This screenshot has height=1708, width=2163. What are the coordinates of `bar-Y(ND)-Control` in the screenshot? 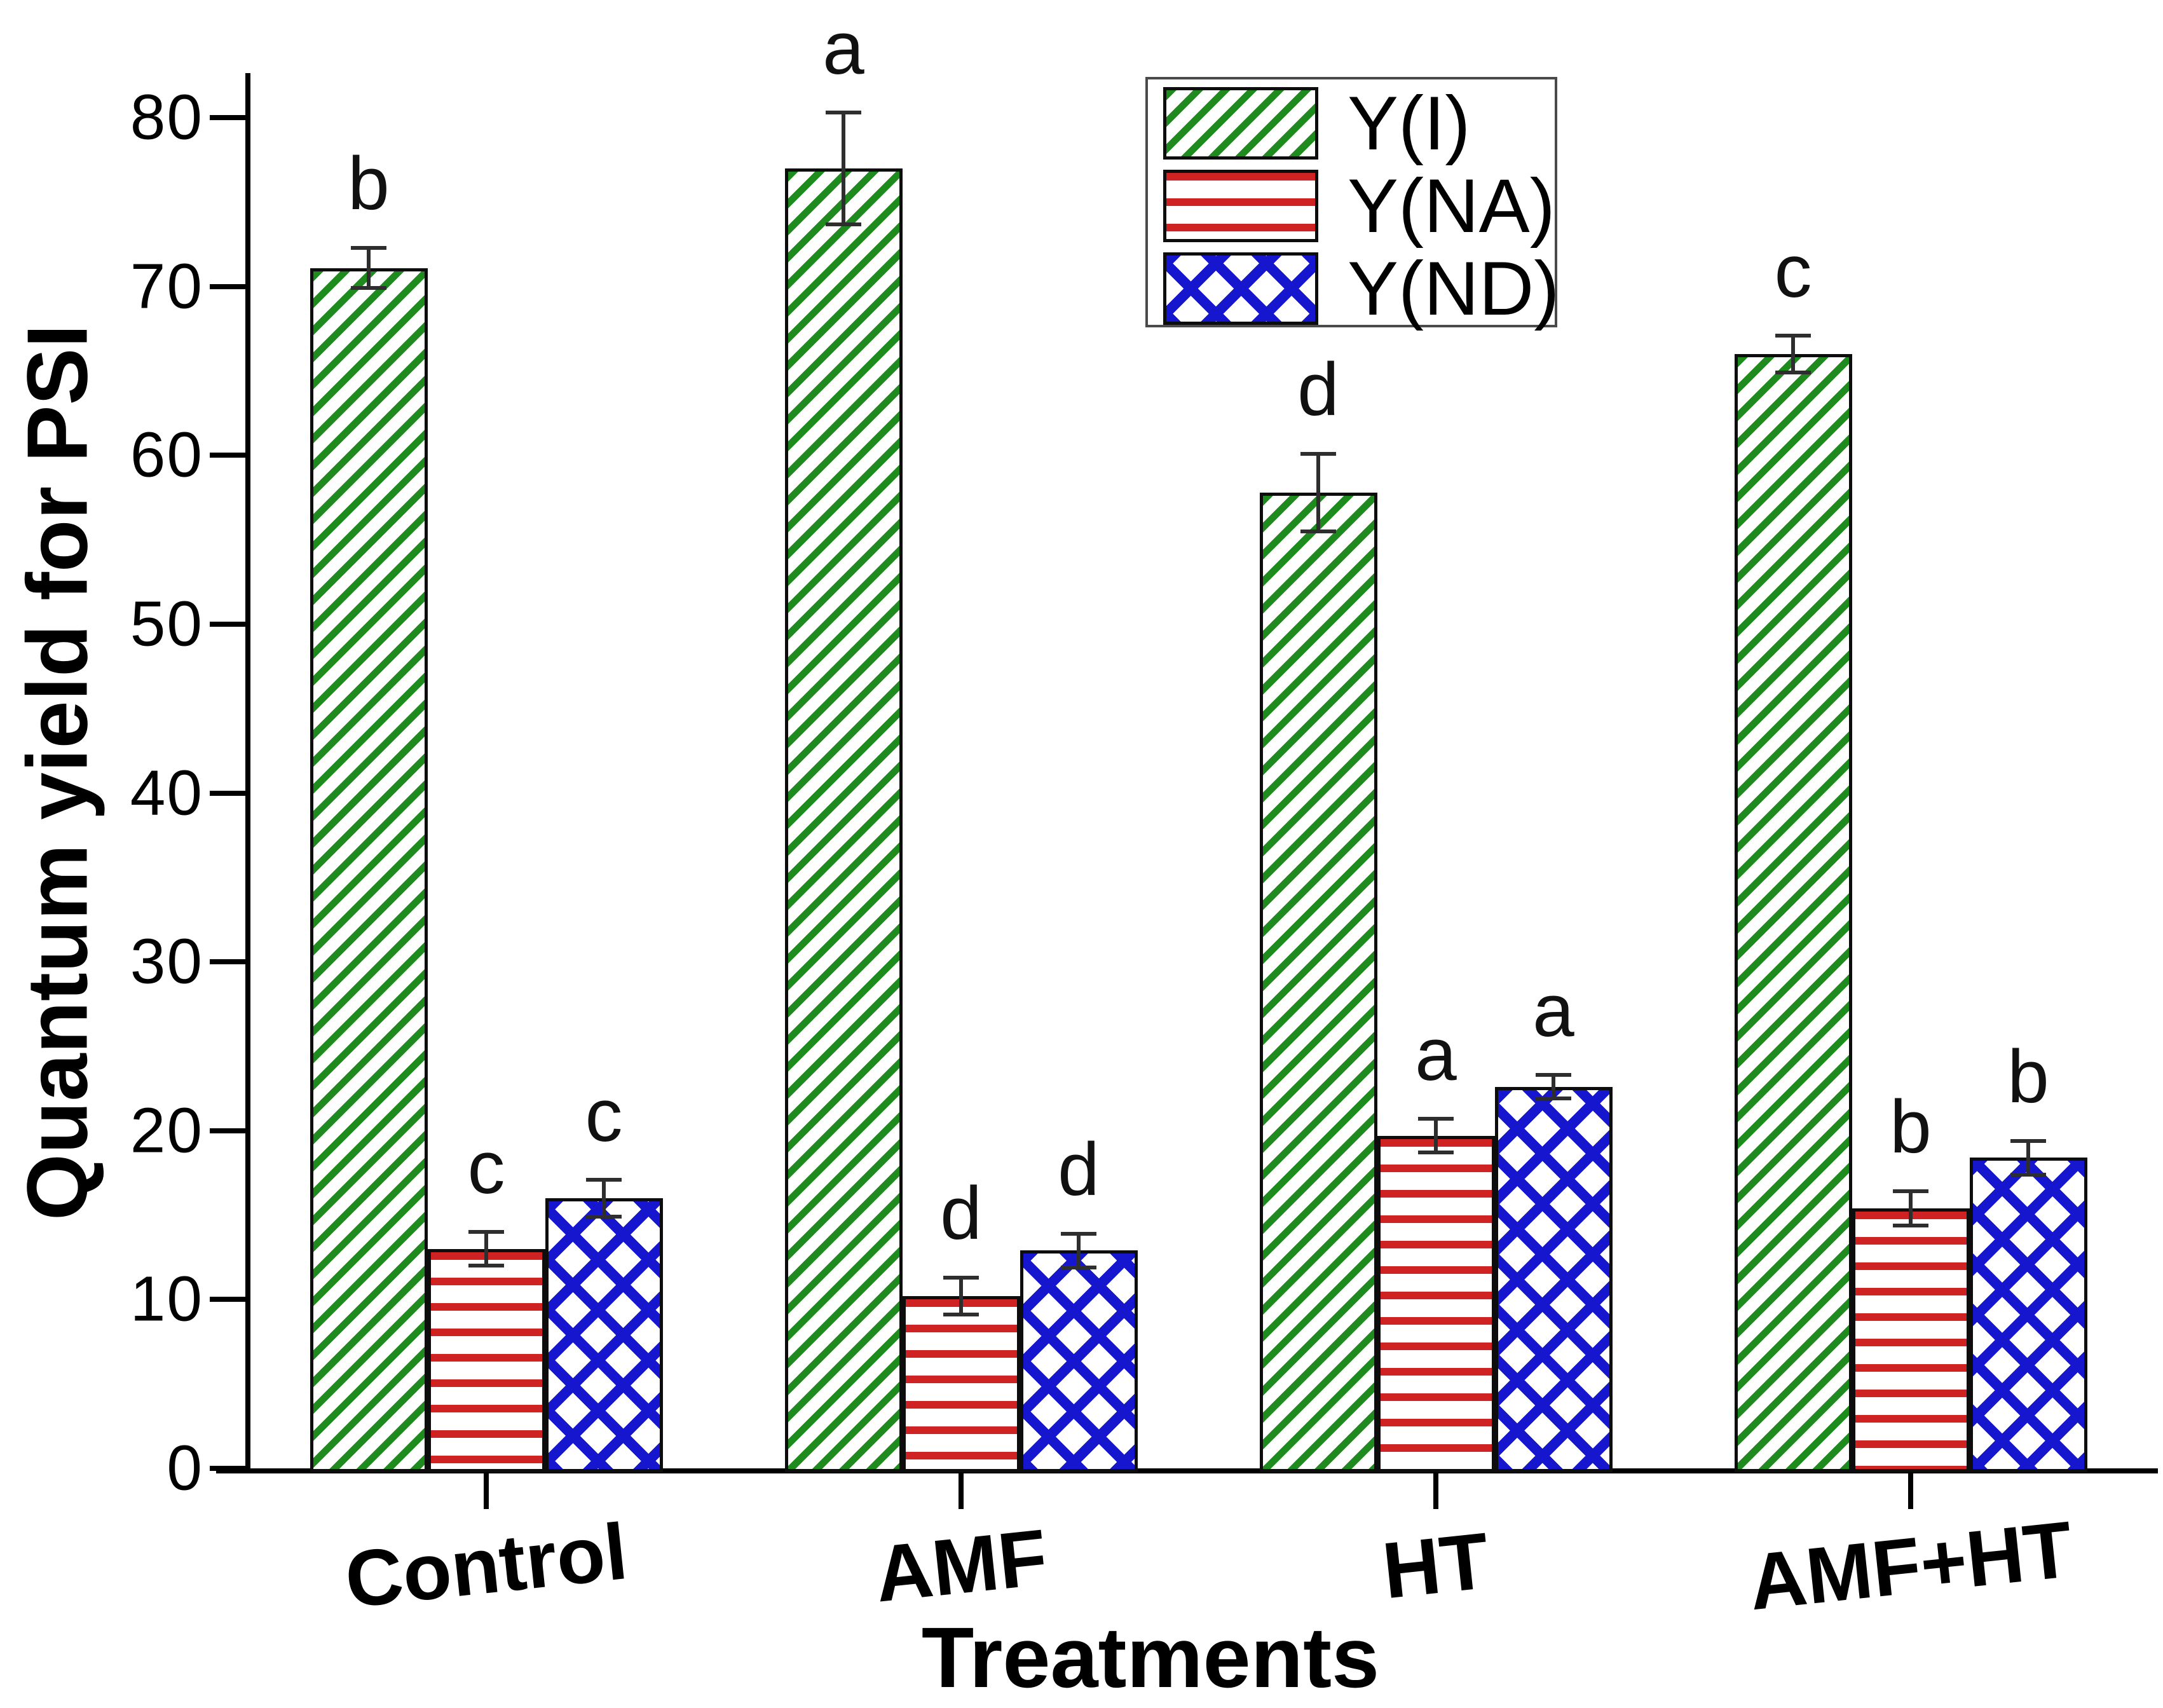 It's located at (604, 1335).